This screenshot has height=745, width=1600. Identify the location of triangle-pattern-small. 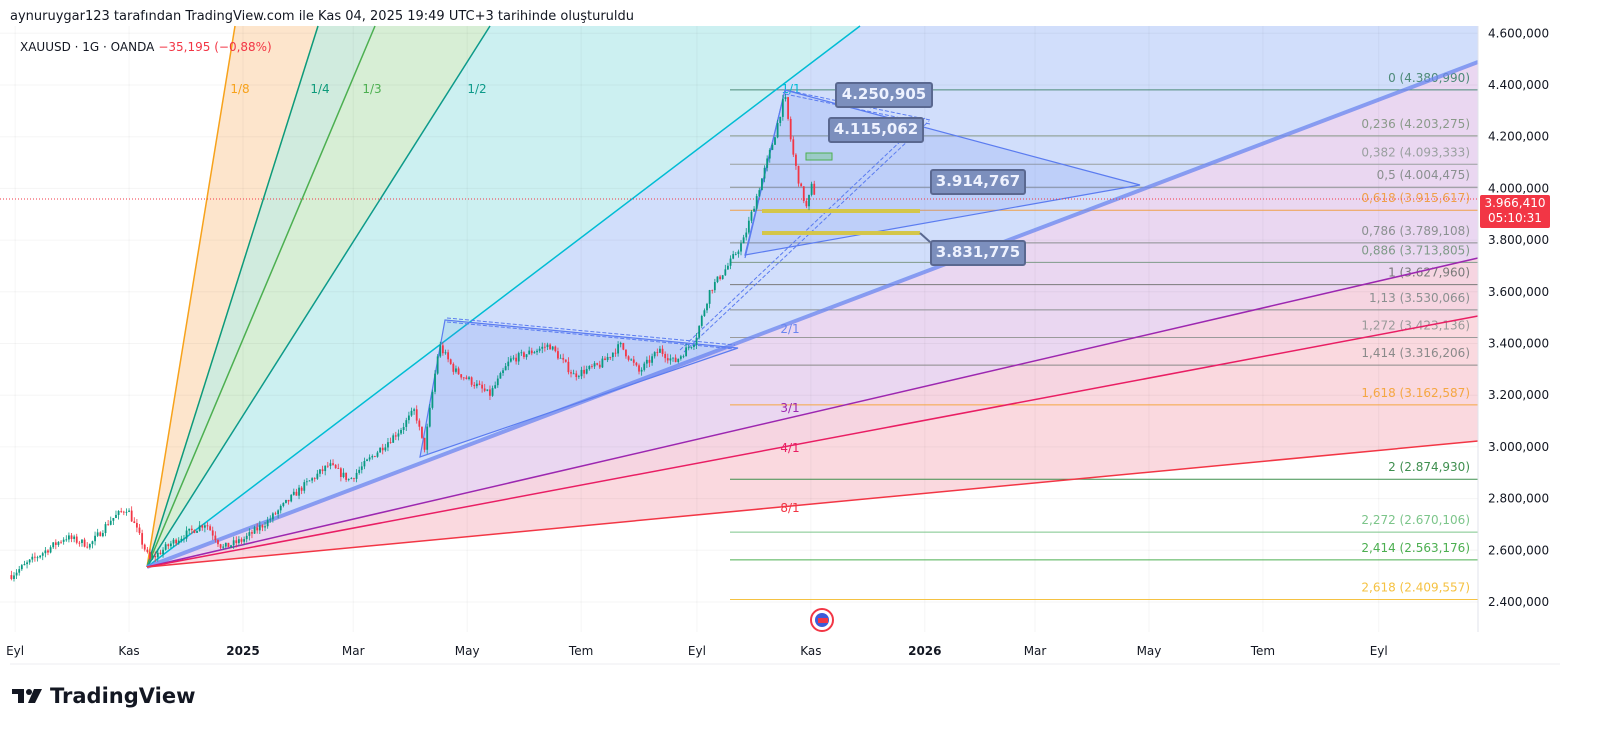
(579, 388).